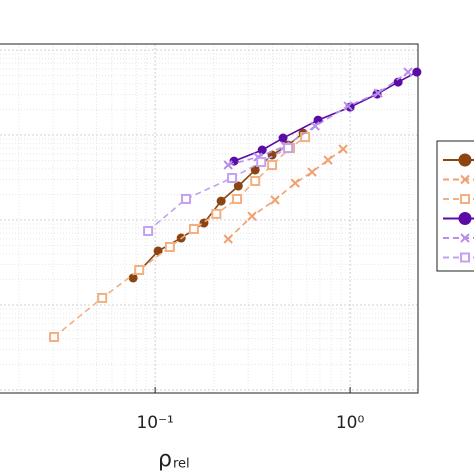  I want to click on x-tick-label: 10⁻¹, so click(154, 423).